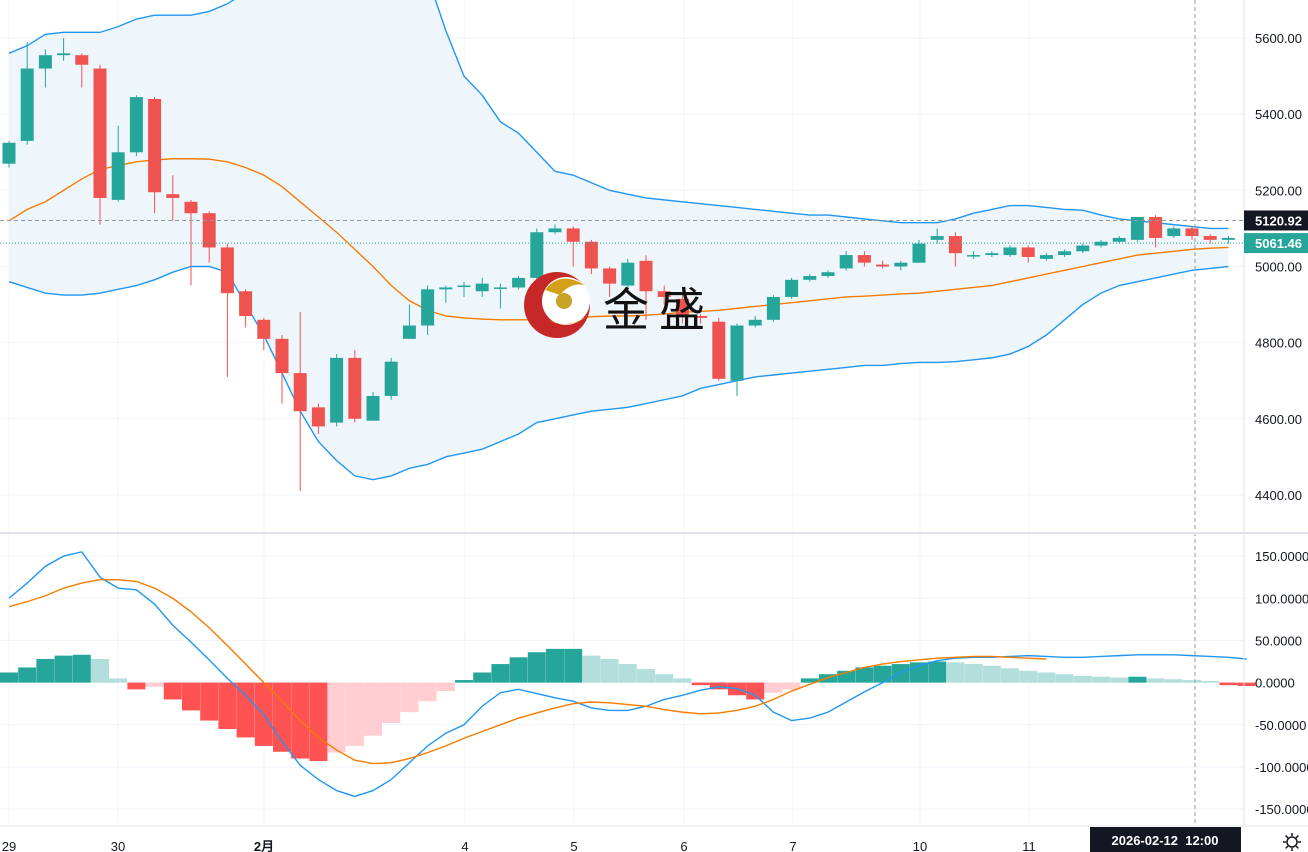 This screenshot has width=1308, height=852. What do you see at coordinates (573, 845) in the screenshot?
I see `time-tick-label: 5` at bounding box center [573, 845].